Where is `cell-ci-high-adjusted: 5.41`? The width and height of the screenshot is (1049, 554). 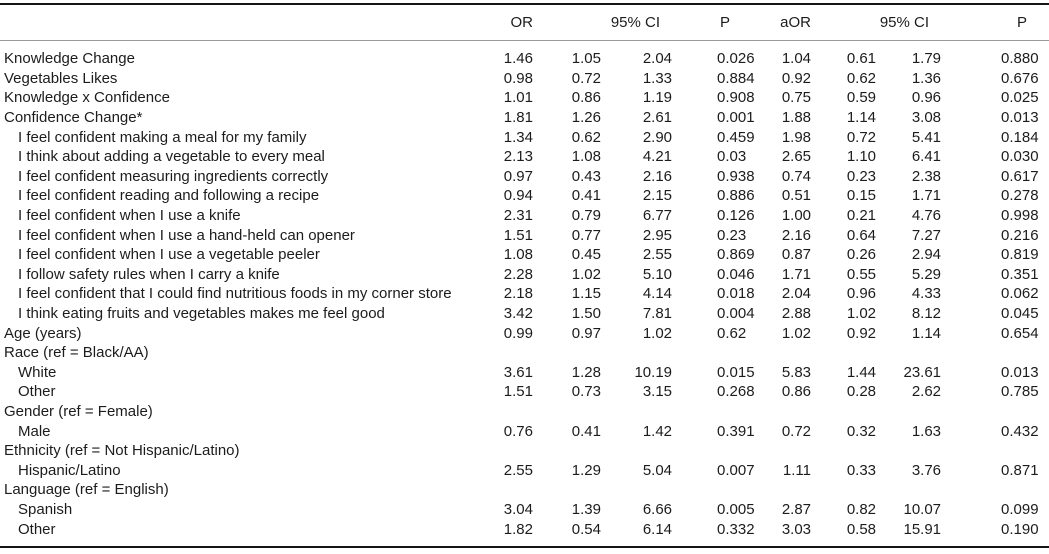 cell-ci-high-adjusted: 5.41 is located at coordinates (926, 137).